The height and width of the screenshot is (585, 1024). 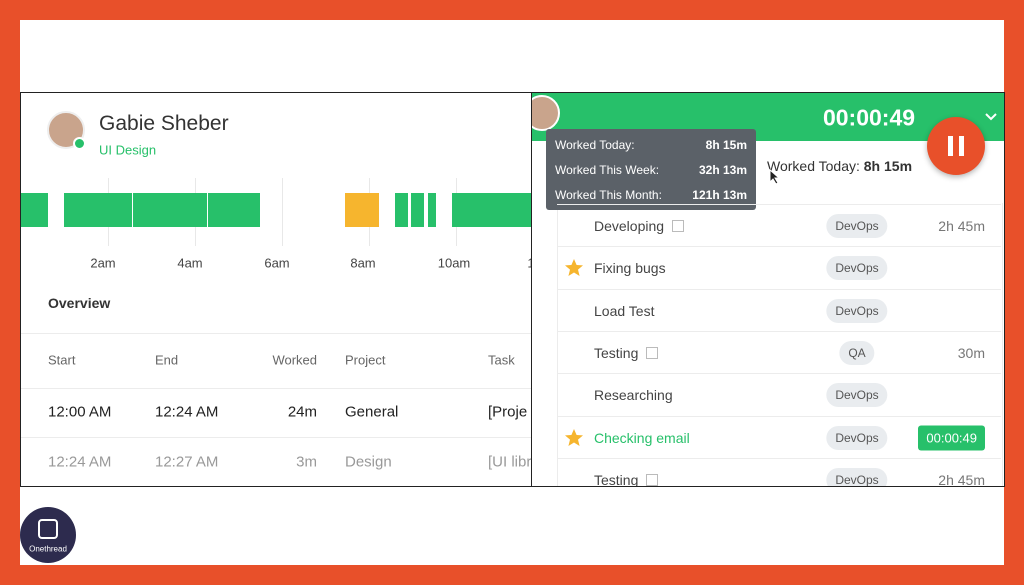 What do you see at coordinates (779, 437) in the screenshot?
I see `task-row: Checking email DevOps 00:00:49` at bounding box center [779, 437].